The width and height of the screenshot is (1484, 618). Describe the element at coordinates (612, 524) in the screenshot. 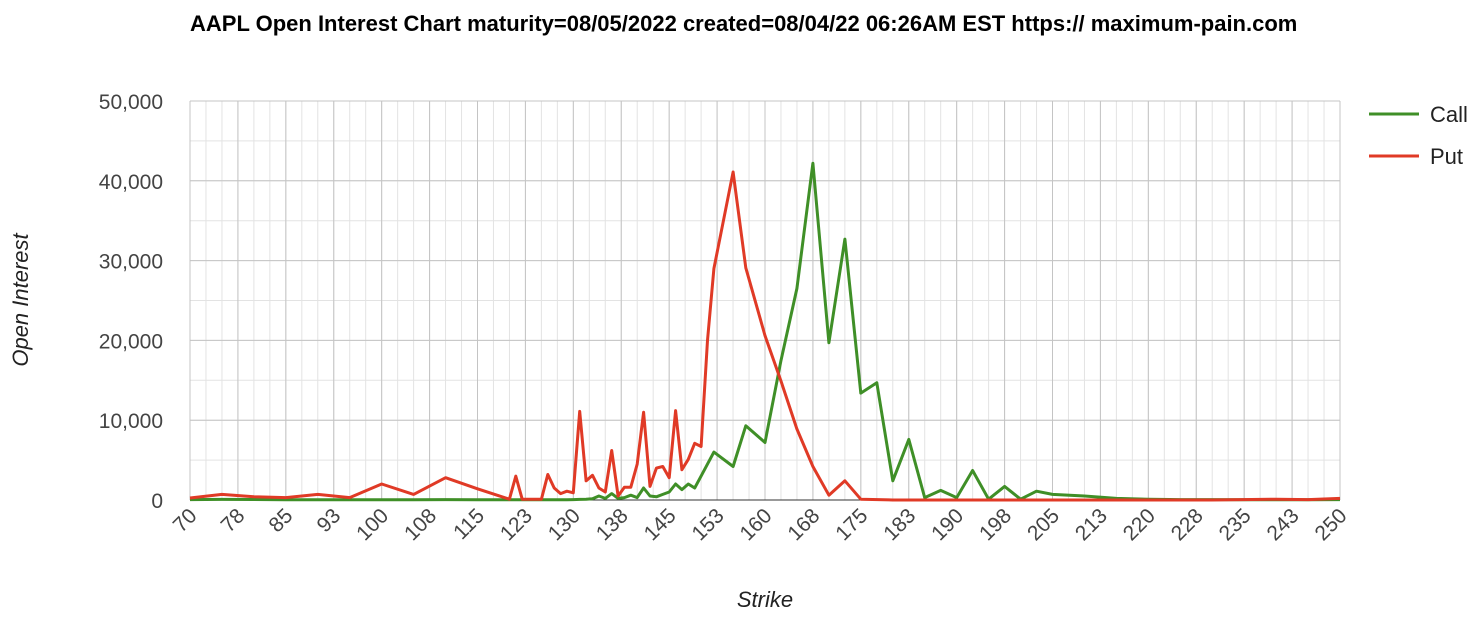

I see `x-tick-label: 138` at that location.